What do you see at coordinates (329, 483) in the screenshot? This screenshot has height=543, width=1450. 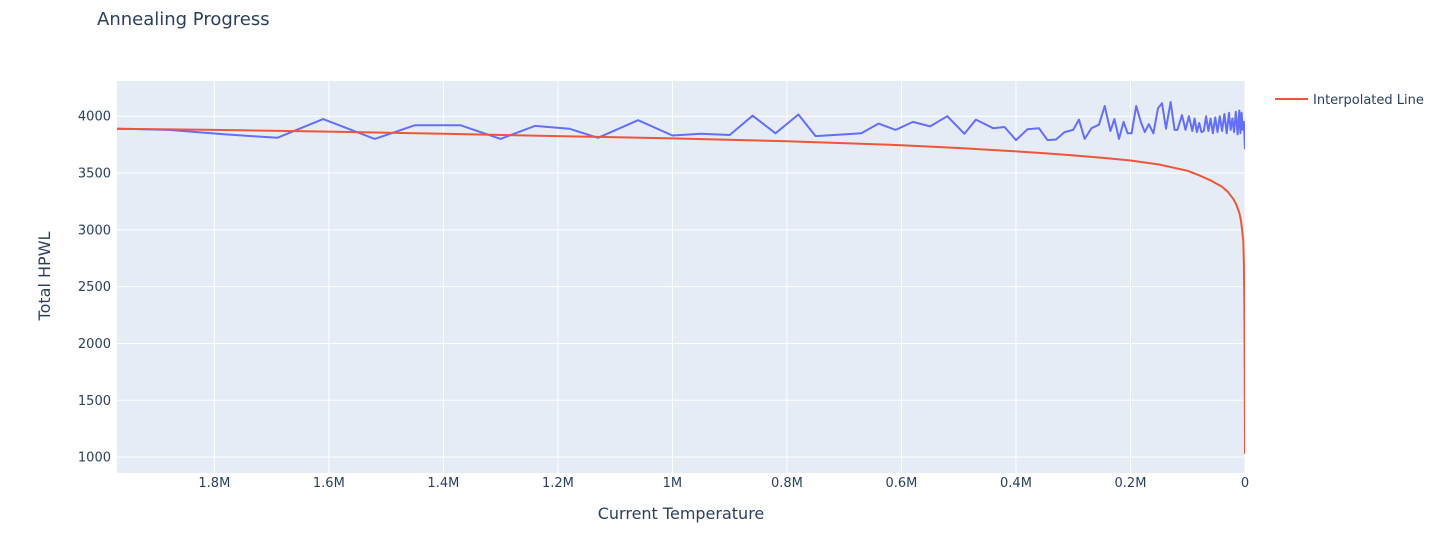 I see `x-tick-label: 1.6M` at bounding box center [329, 483].